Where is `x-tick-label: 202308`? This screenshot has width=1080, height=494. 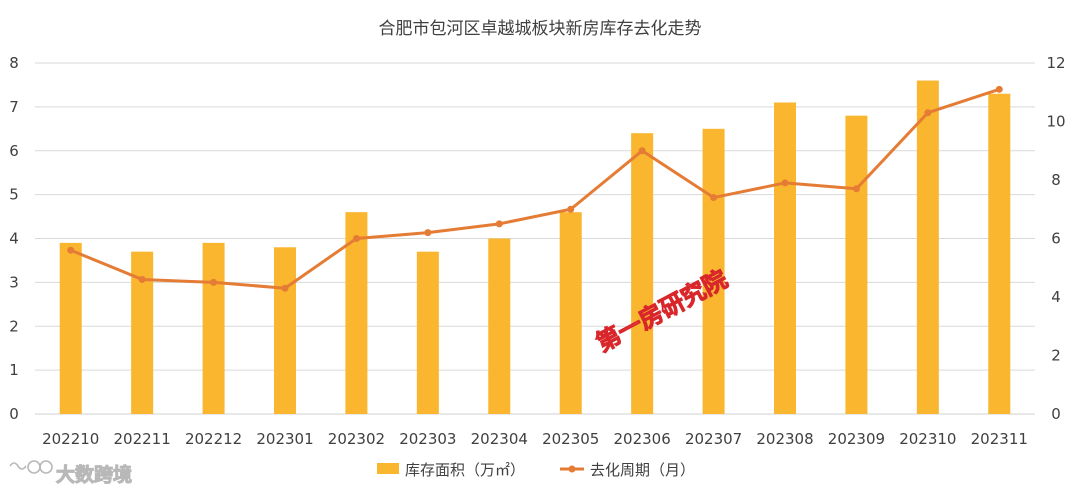 x-tick-label: 202308 is located at coordinates (784, 439).